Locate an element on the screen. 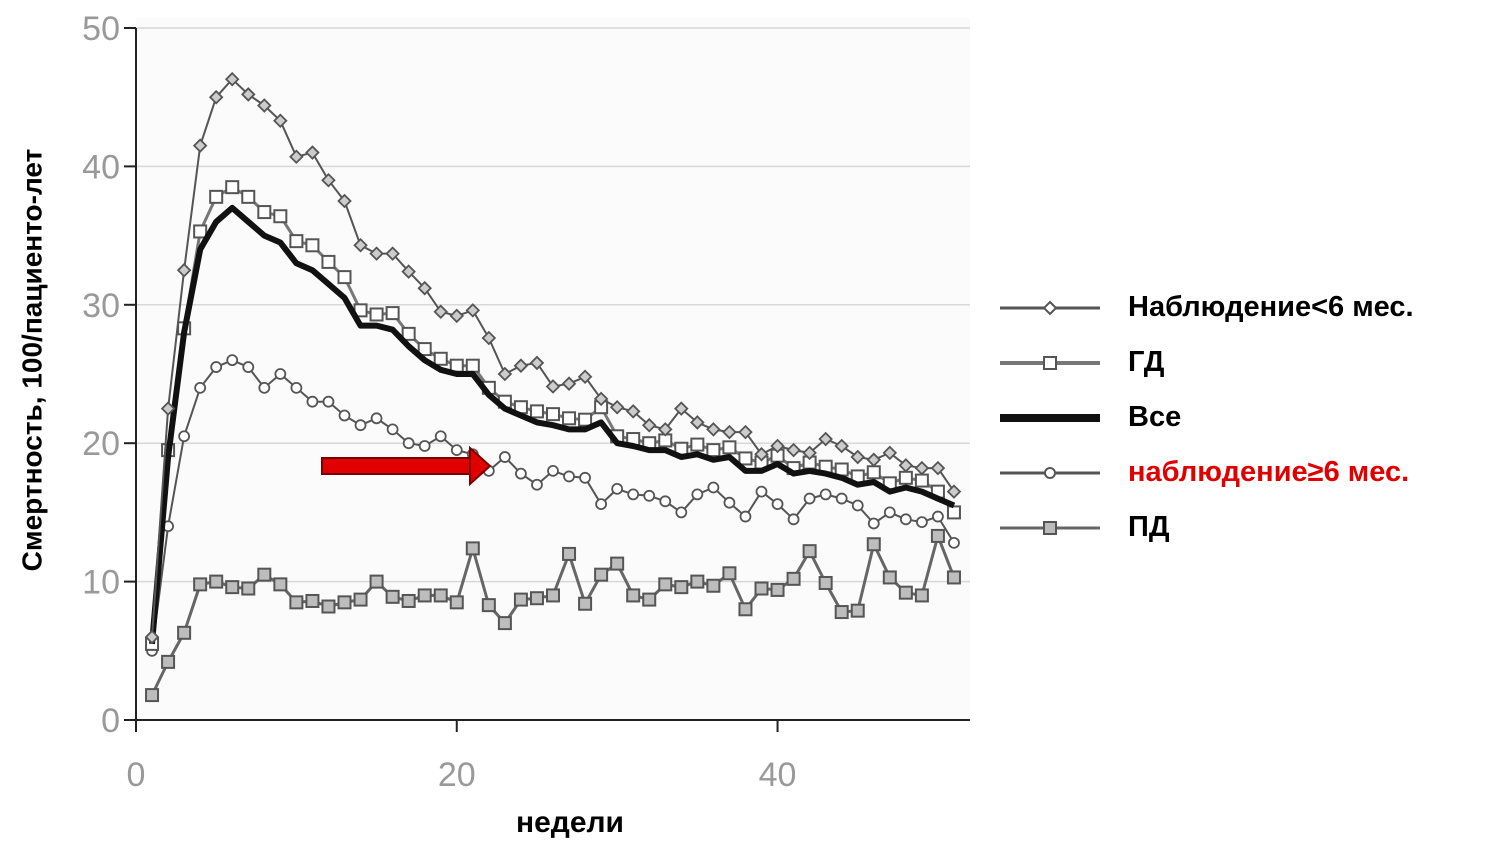 The height and width of the screenshot is (844, 1511). legend-label-pd: ПД is located at coordinates (1149, 527).